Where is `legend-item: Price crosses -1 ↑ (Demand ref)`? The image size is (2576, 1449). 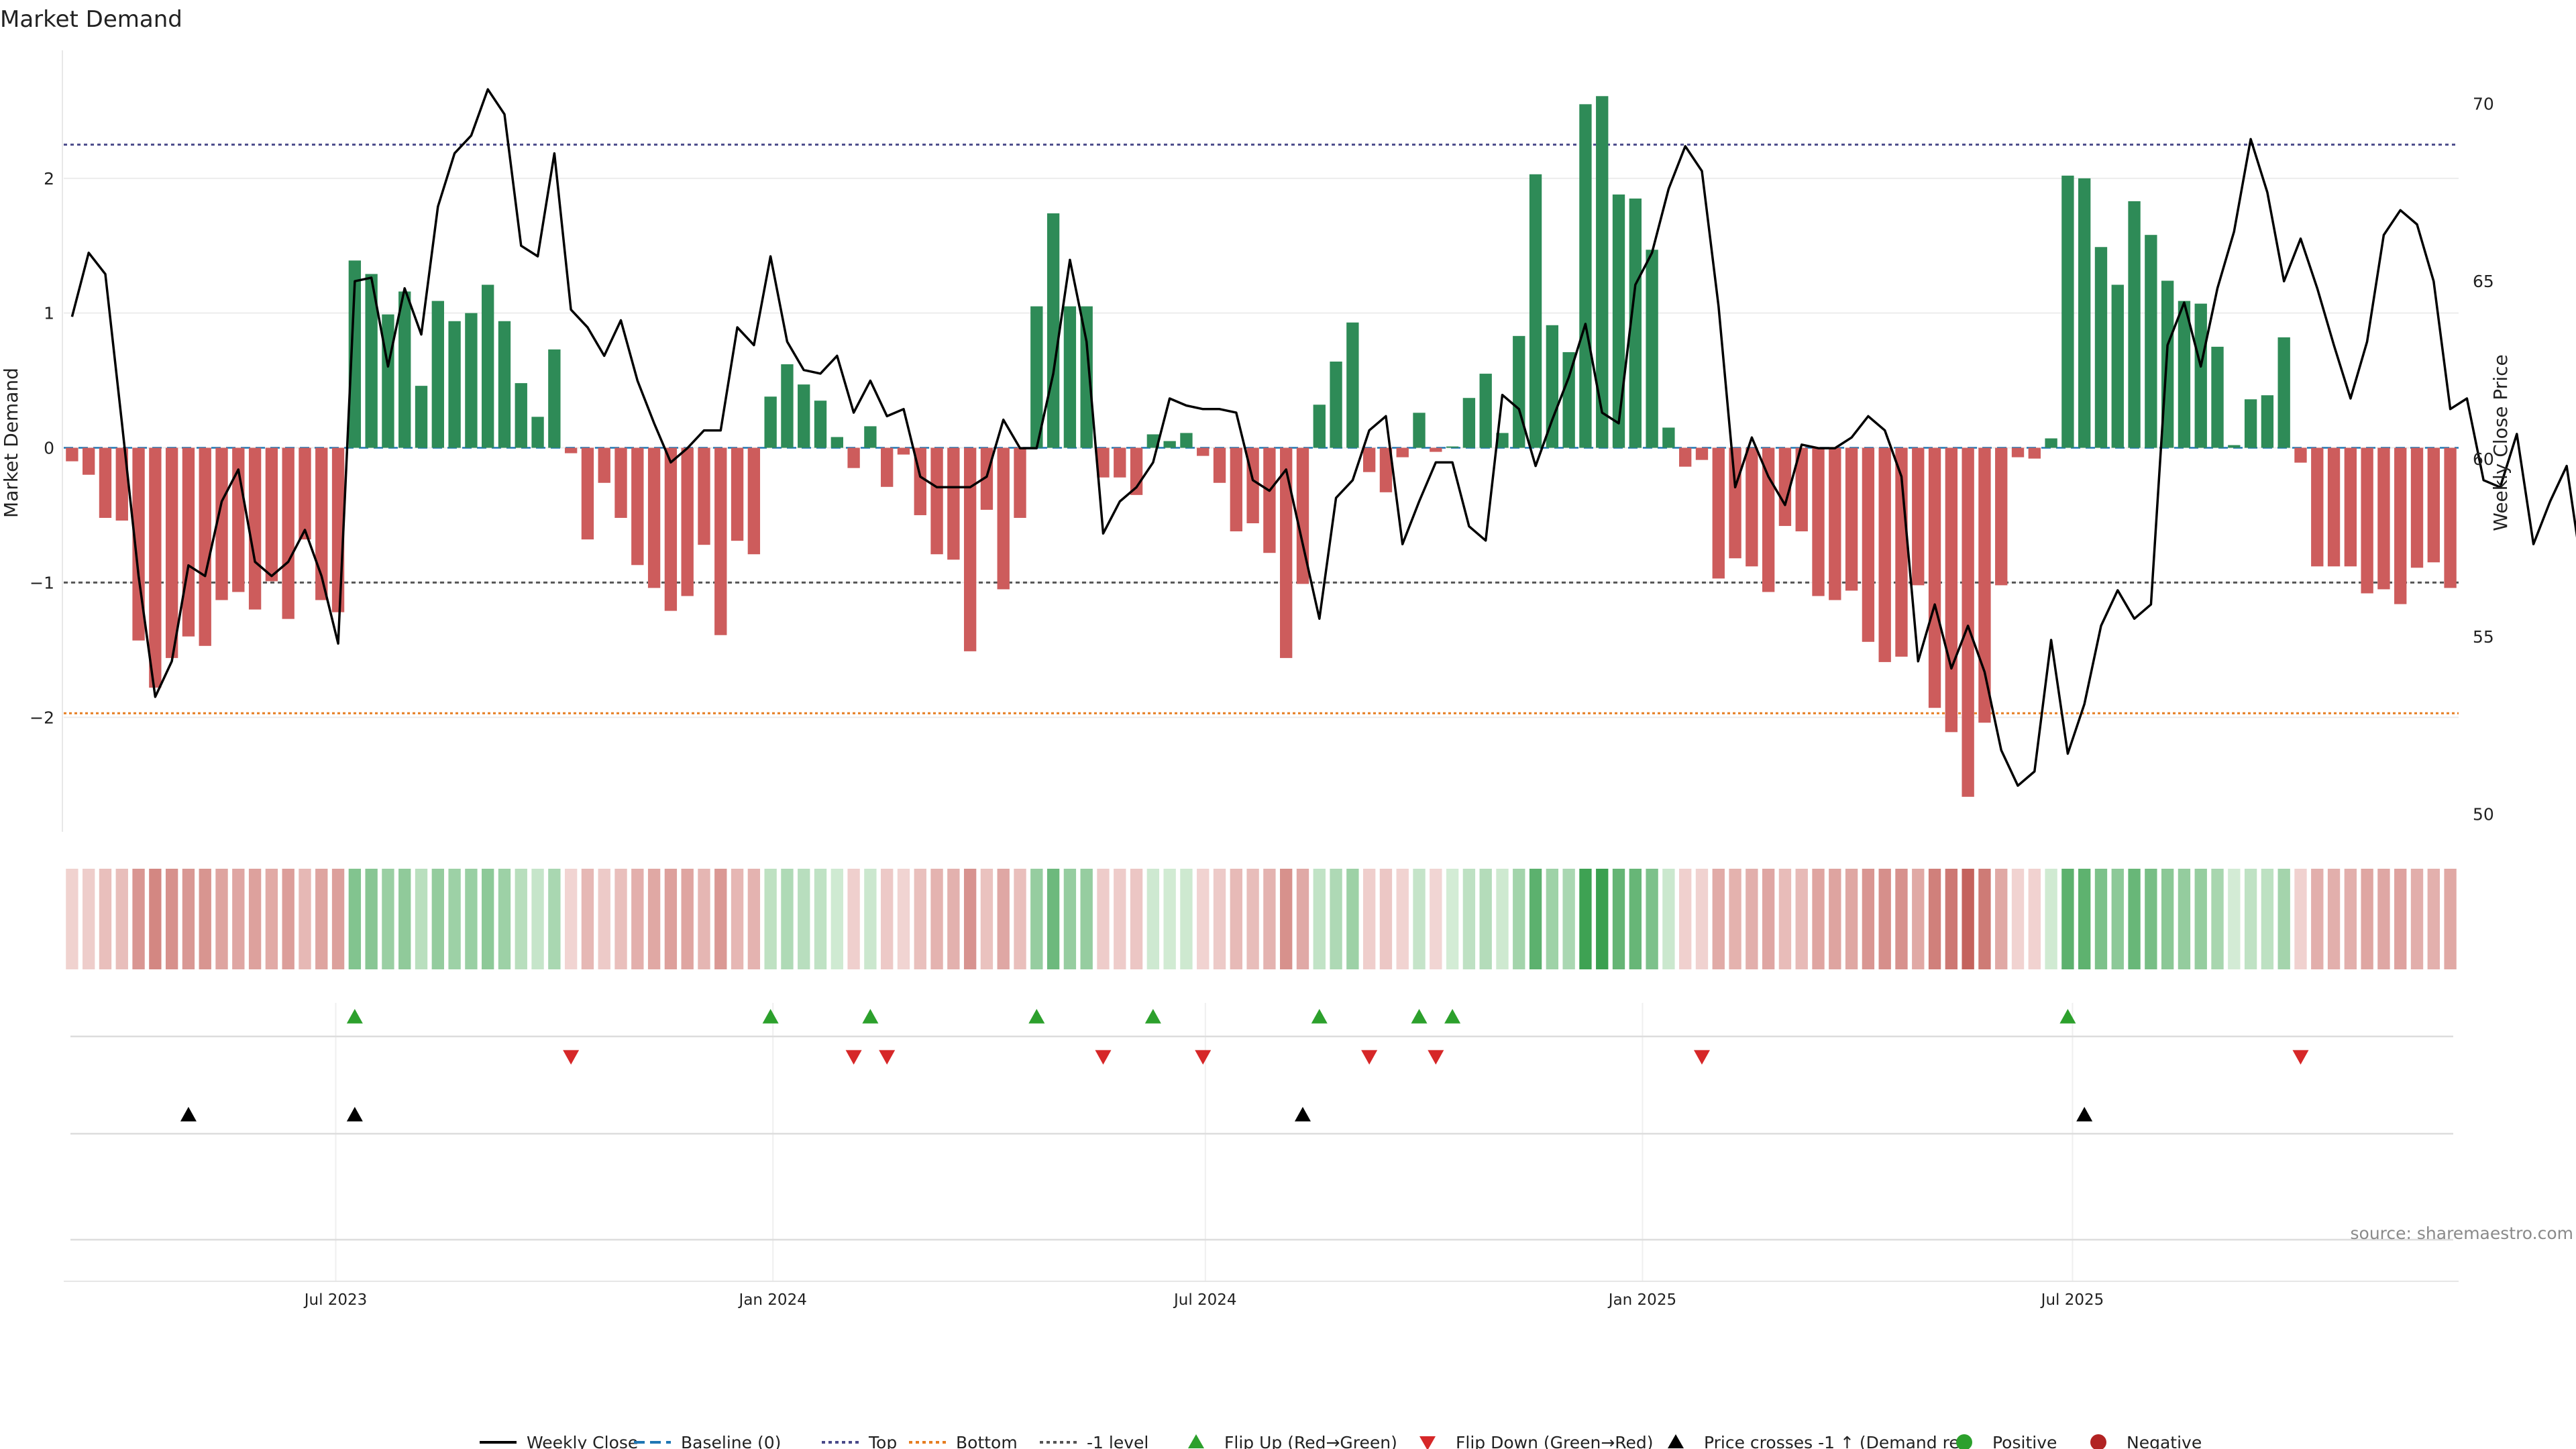
legend-item: Price crosses -1 ↑ (Demand ref) is located at coordinates (1820, 1441).